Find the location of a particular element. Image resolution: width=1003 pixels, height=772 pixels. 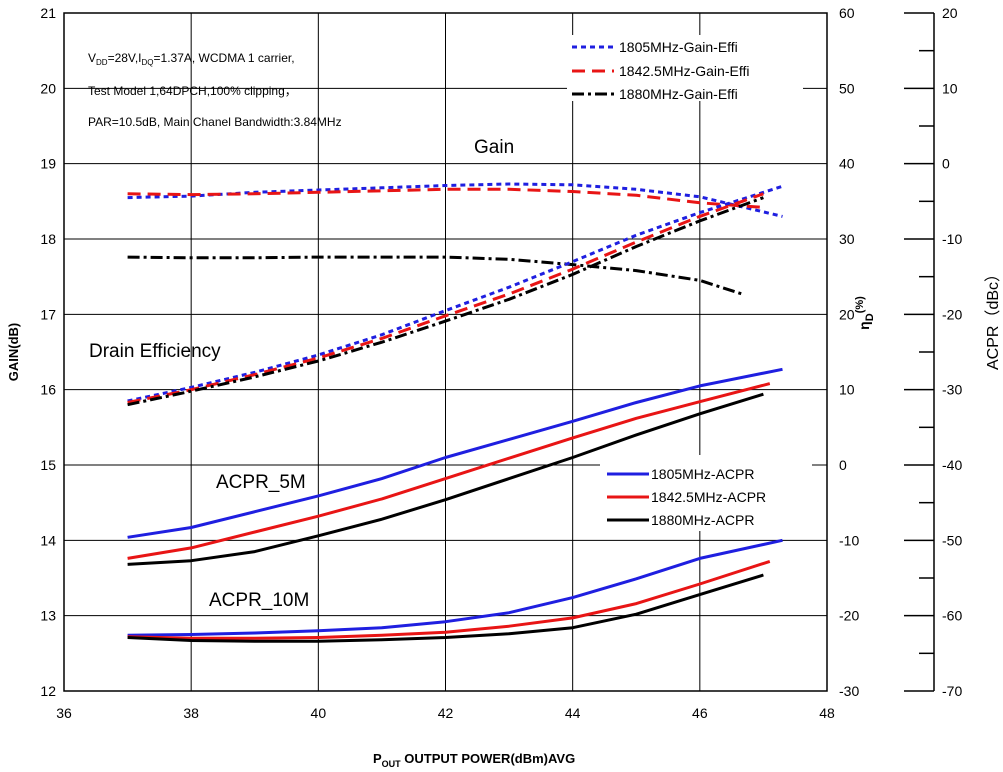

y-right-tick-label: -60 is located at coordinates (952, 616).